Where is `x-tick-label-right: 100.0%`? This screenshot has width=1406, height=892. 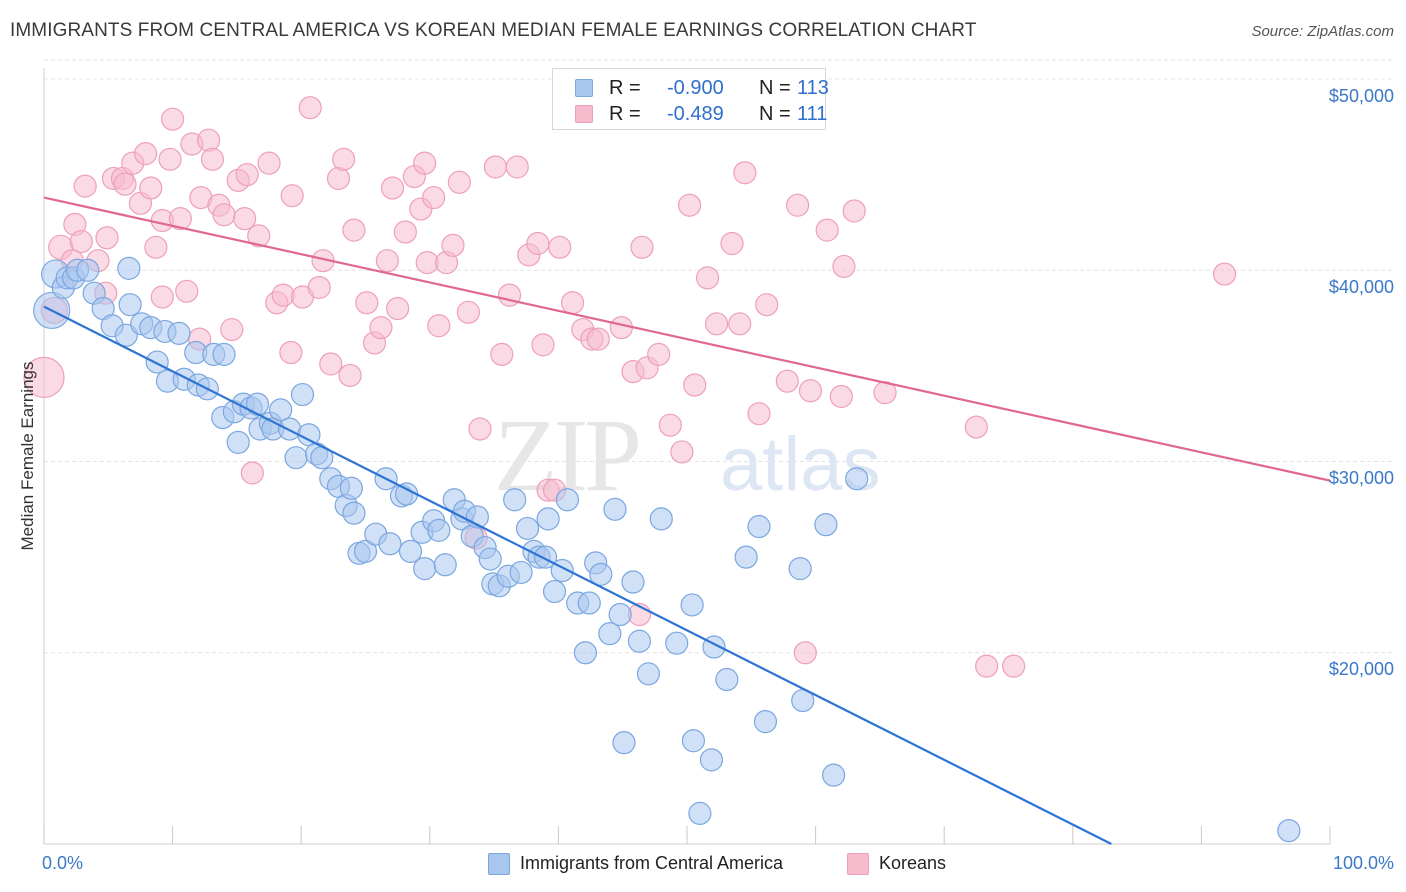 x-tick-label-right: 100.0% is located at coordinates (1363, 863).